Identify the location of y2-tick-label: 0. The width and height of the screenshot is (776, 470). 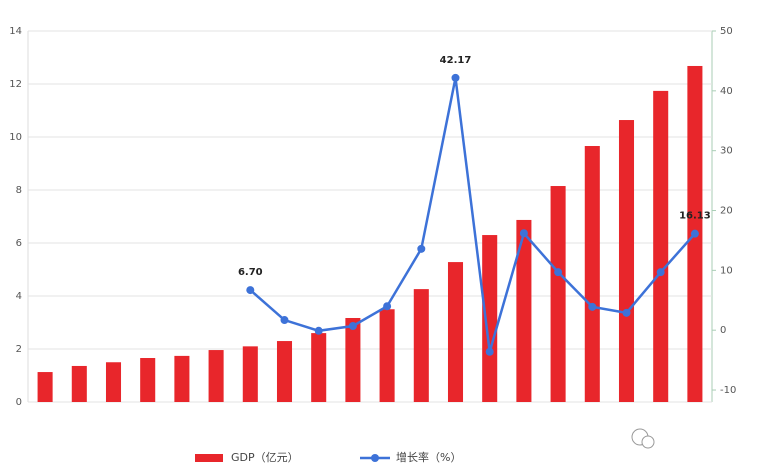
(723, 330).